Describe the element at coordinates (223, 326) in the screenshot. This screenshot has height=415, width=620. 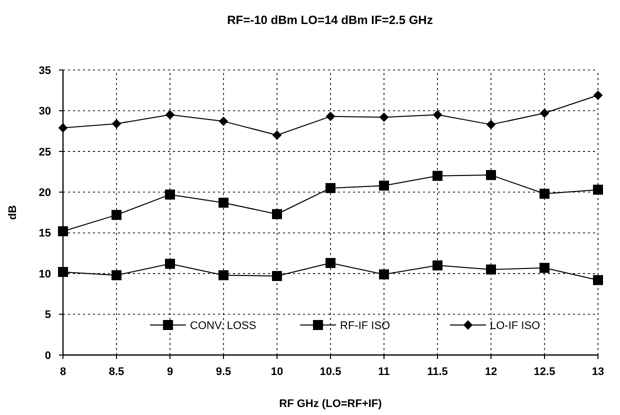
I see `legend-label: CONV. LOSS` at that location.